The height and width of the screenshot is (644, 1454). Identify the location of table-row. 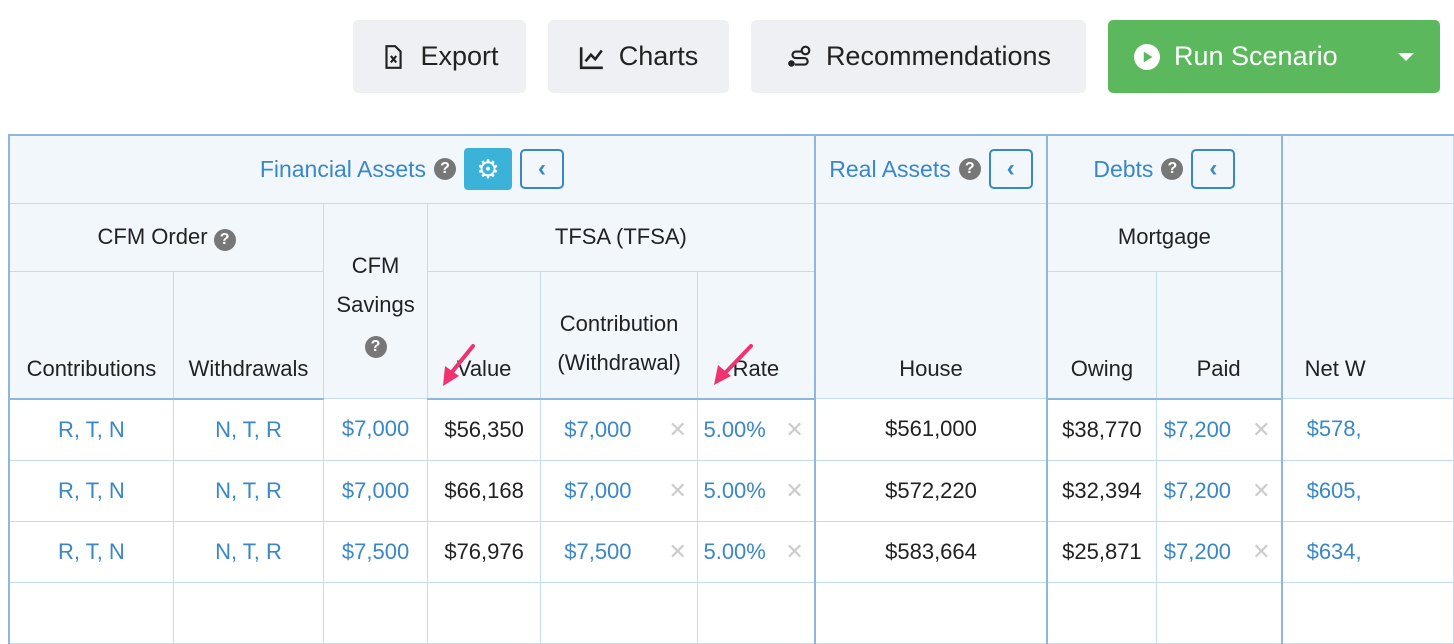
(730, 612).